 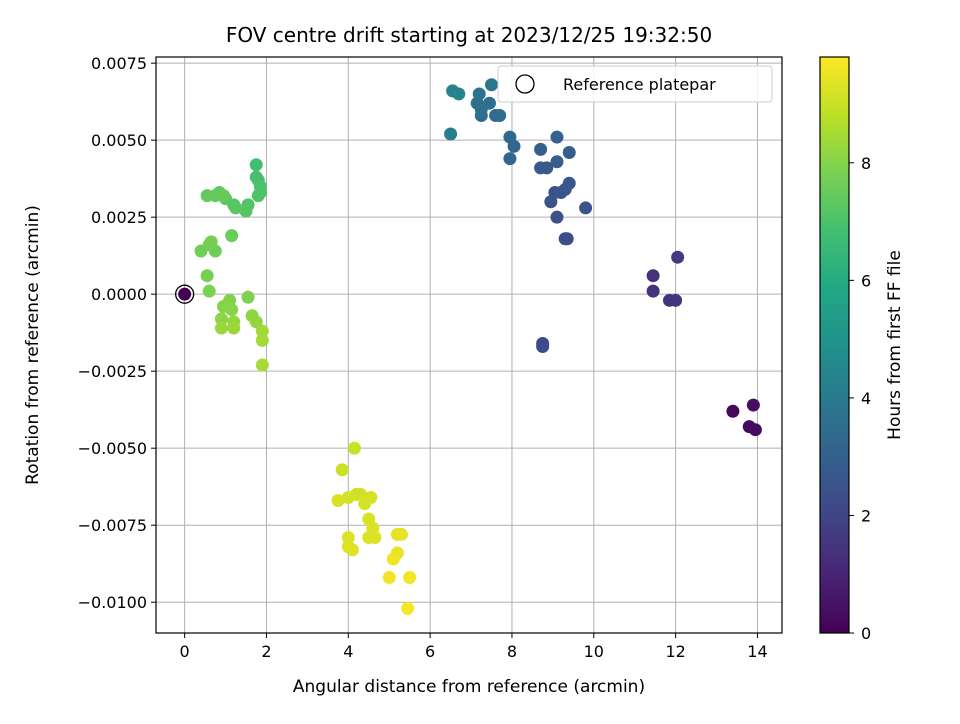 What do you see at coordinates (639, 84) in the screenshot?
I see `legend-label: Reference platepar` at bounding box center [639, 84].